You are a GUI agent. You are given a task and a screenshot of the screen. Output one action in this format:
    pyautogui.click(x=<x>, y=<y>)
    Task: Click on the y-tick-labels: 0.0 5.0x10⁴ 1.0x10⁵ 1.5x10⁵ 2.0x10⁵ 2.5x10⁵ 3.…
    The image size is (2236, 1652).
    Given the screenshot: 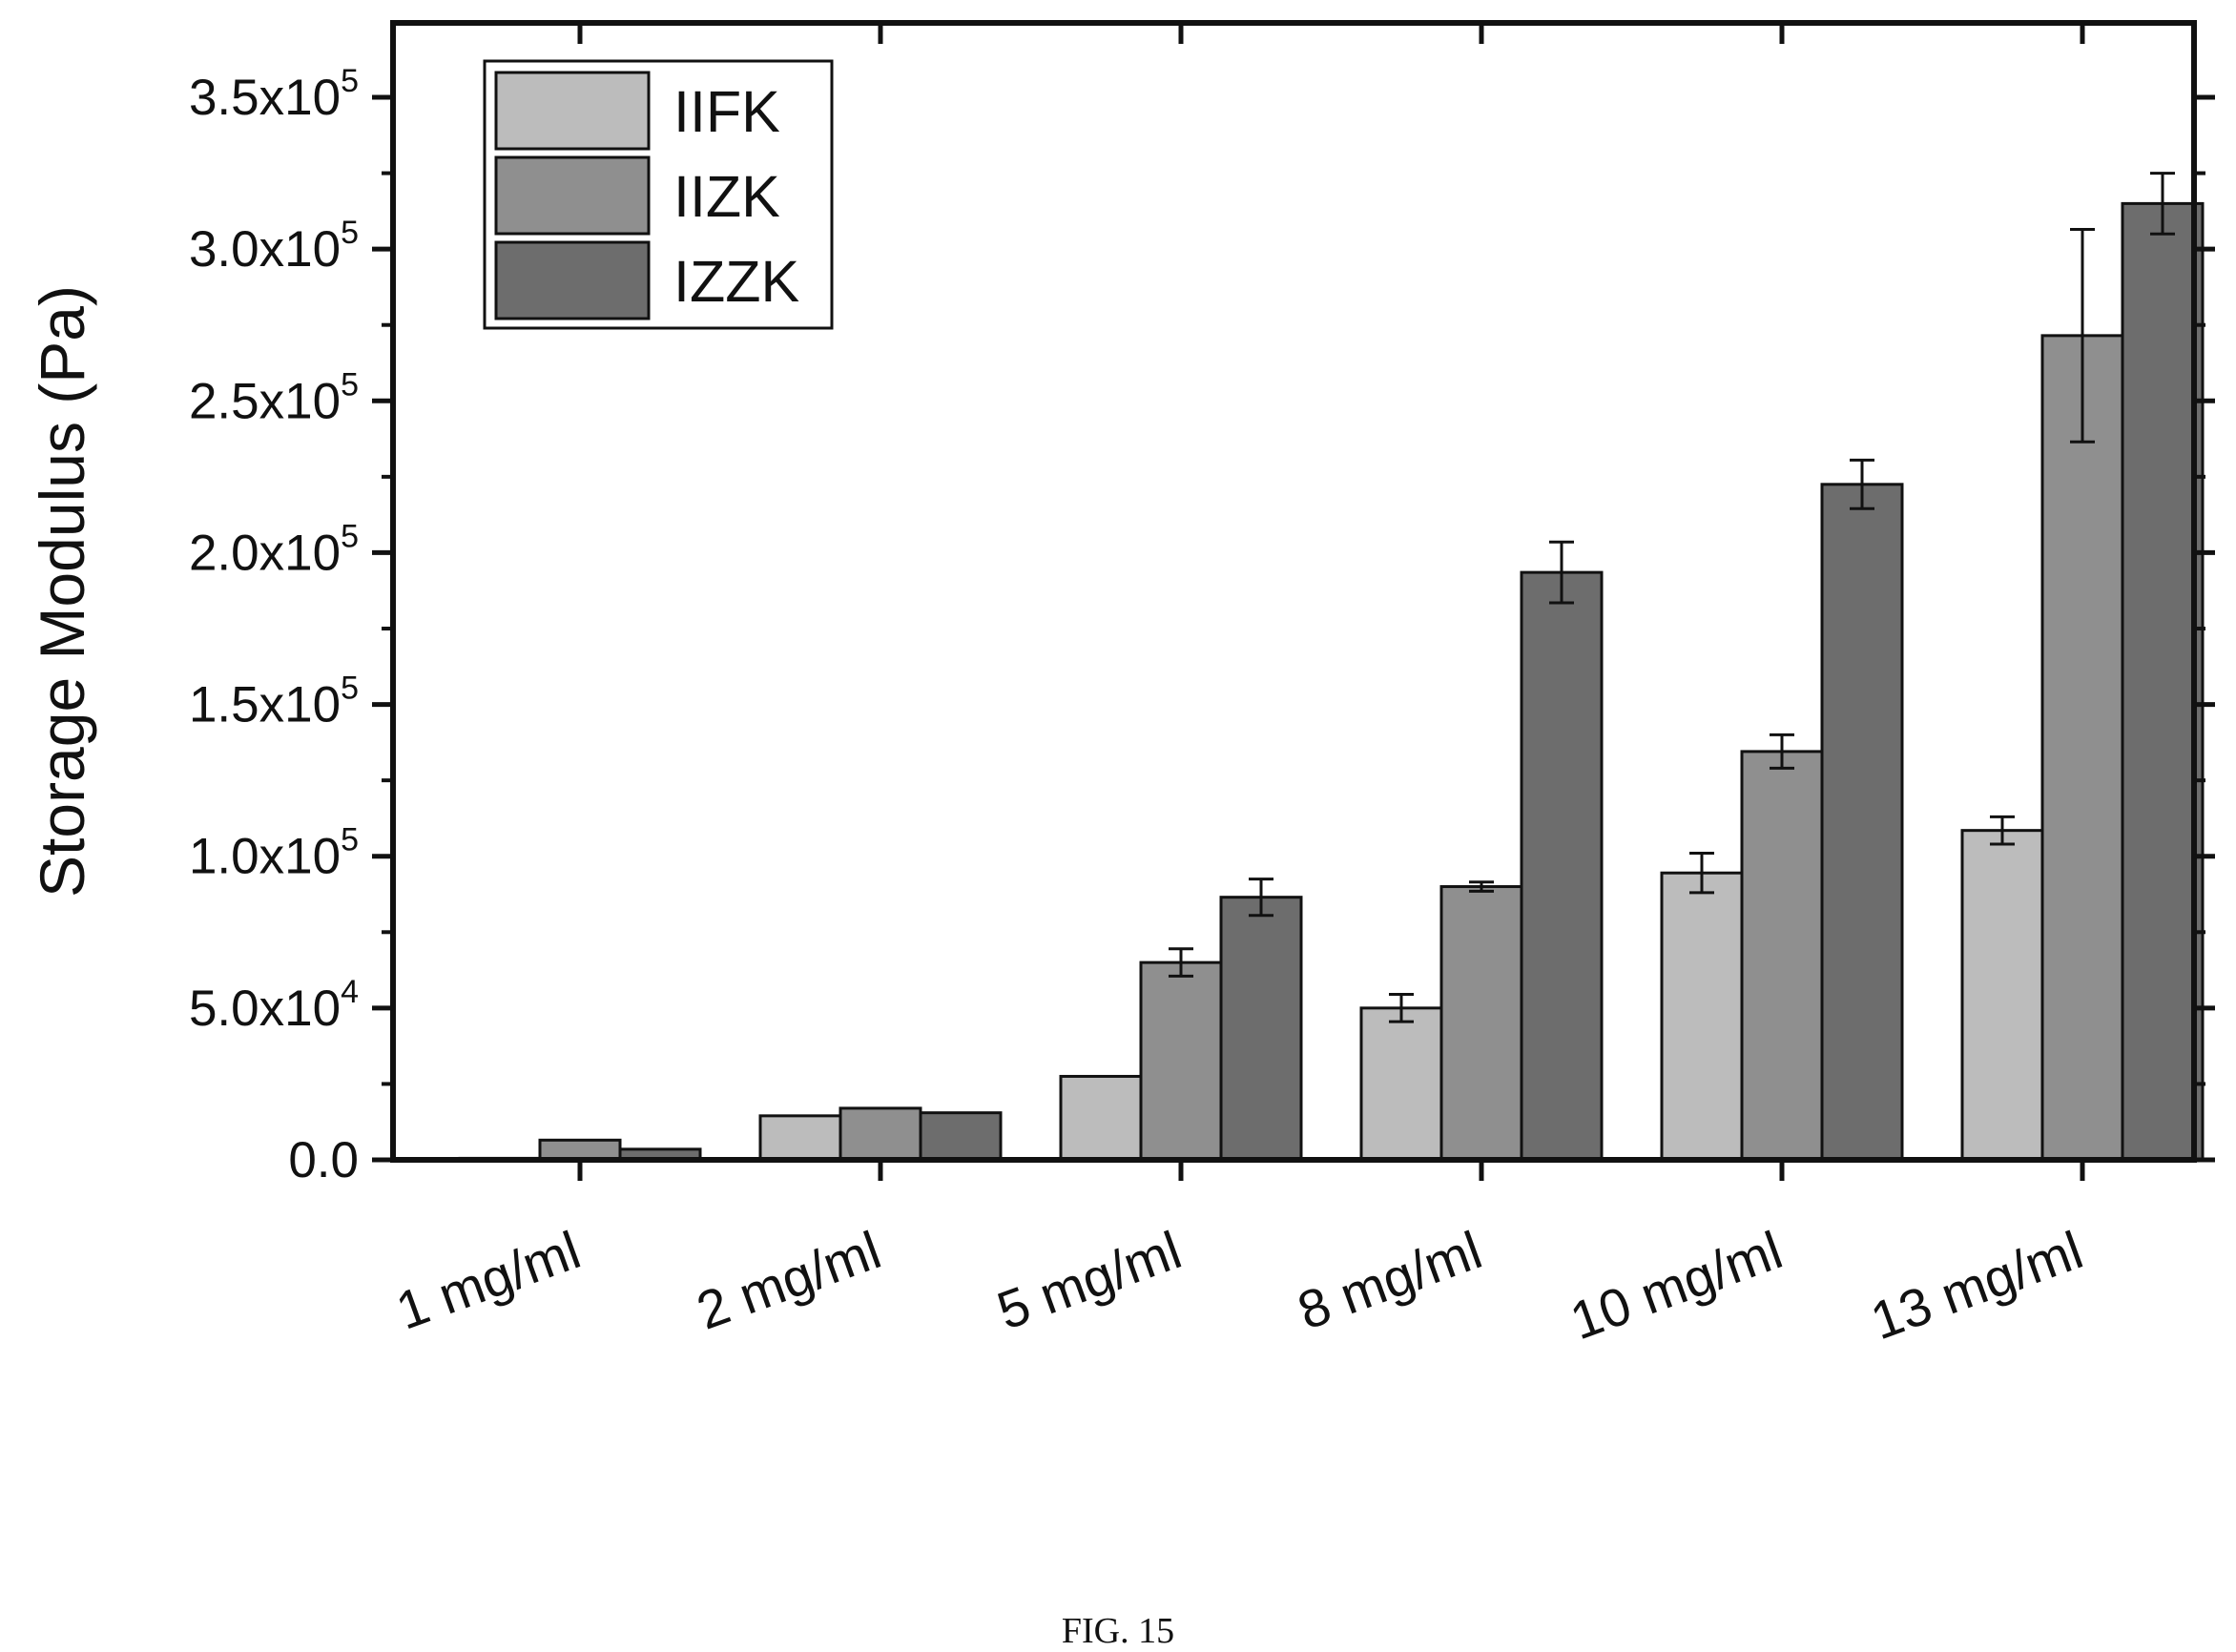 What is the action you would take?
    pyautogui.click(x=274, y=625)
    